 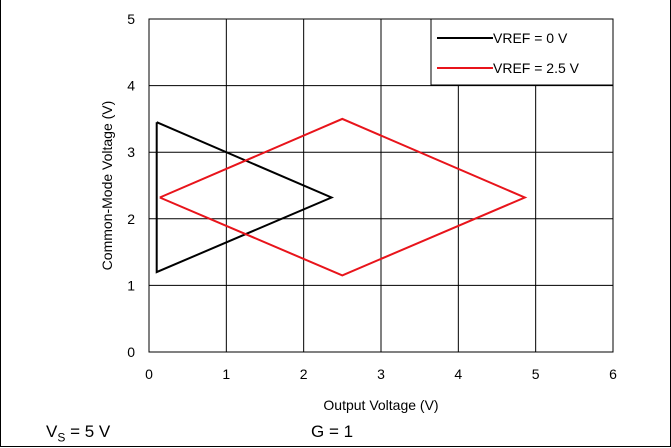 What do you see at coordinates (149, 374) in the screenshot?
I see `x-tick-label: 0` at bounding box center [149, 374].